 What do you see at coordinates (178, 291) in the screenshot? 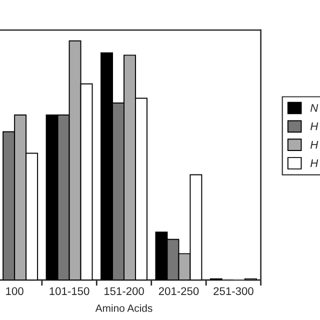
I see `x-tick-label: 201-250` at bounding box center [178, 291].